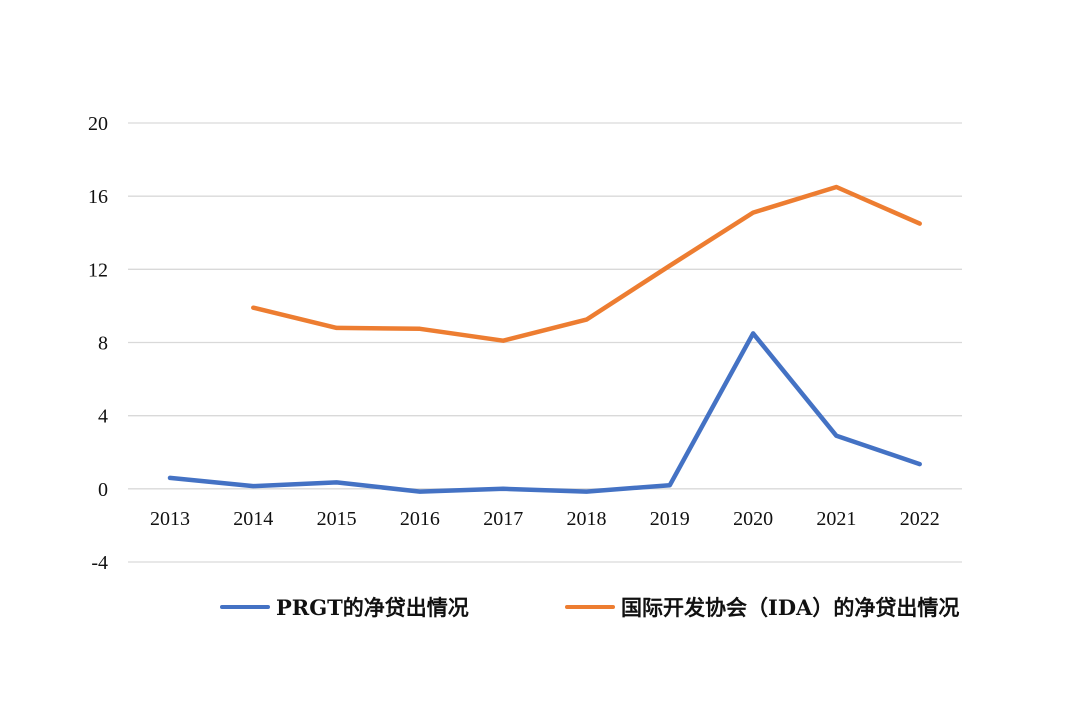  What do you see at coordinates (372, 607) in the screenshot?
I see `legend-label-prgt: PRGT的净贷出情况` at bounding box center [372, 607].